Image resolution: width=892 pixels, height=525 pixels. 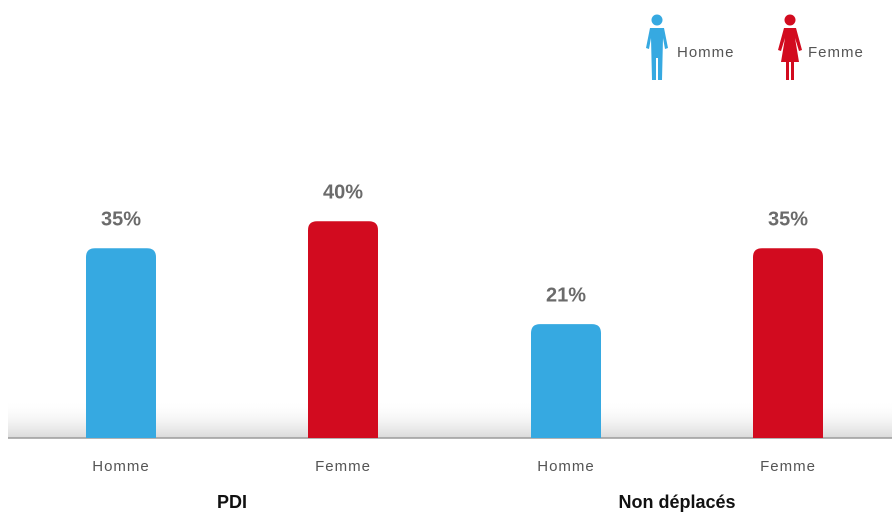 What do you see at coordinates (755, 47) in the screenshot?
I see `legend: Homme Femme` at bounding box center [755, 47].